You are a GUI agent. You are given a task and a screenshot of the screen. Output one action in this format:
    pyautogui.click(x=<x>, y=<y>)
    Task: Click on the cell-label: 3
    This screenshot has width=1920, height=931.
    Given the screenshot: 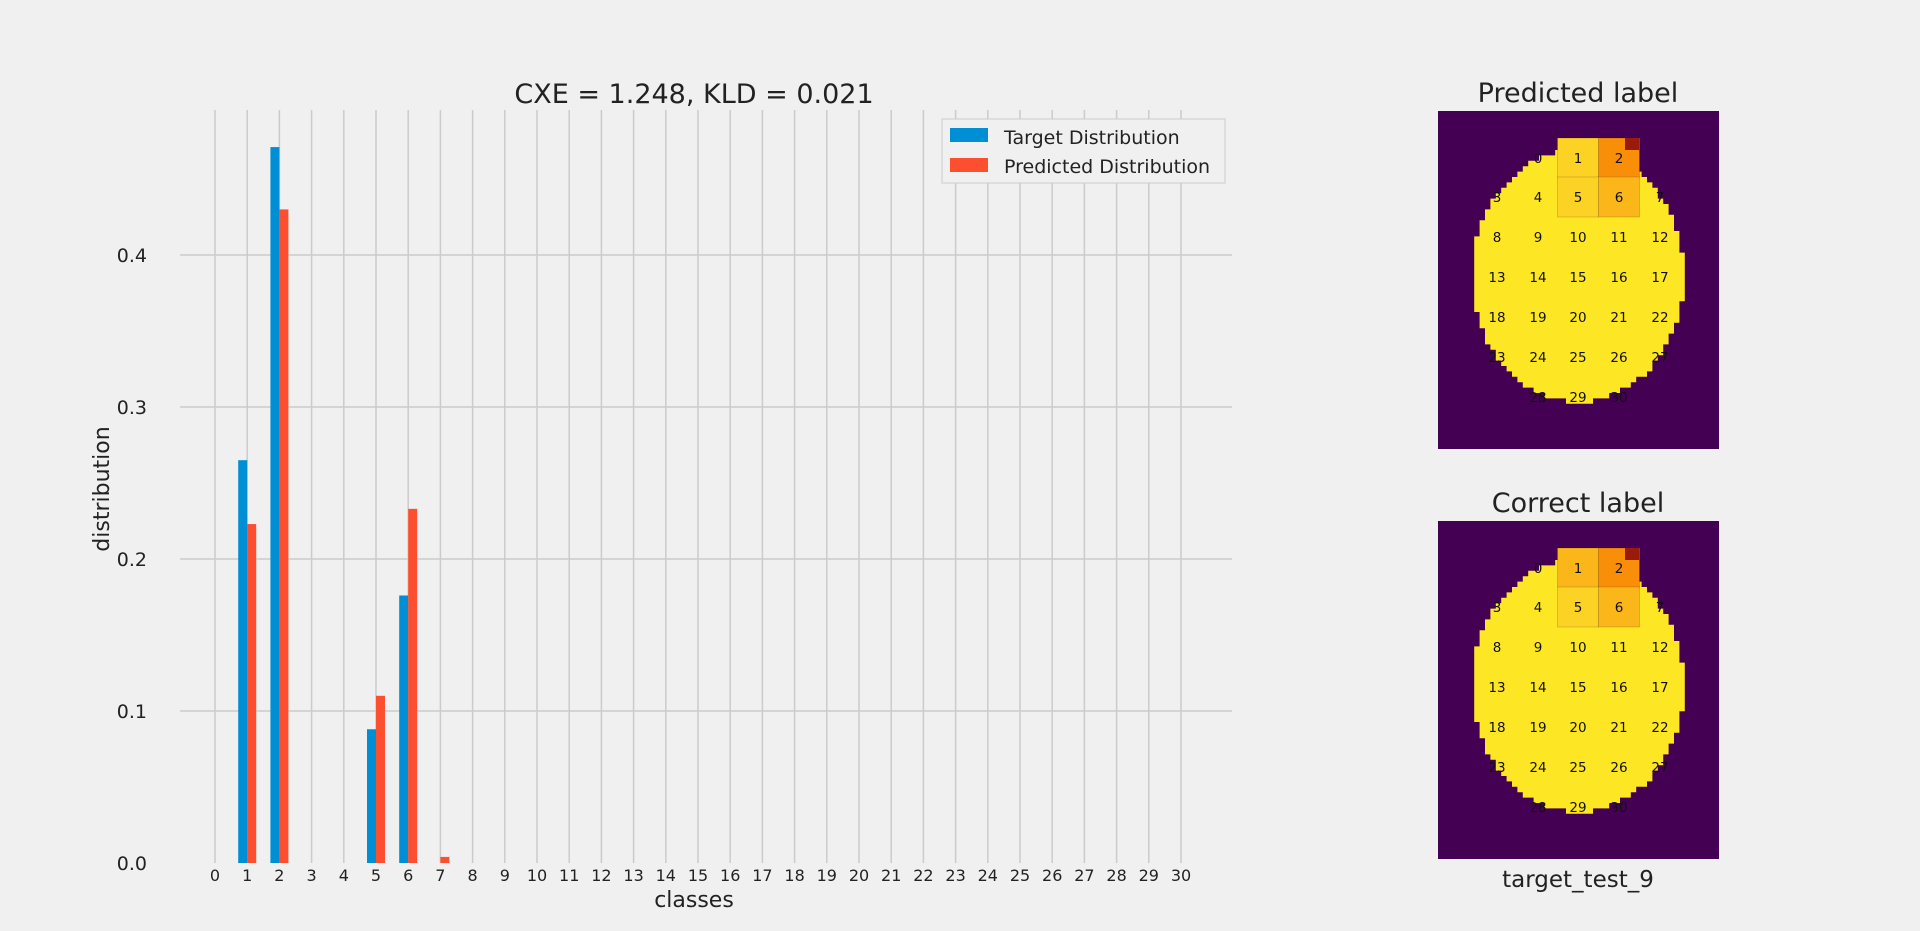 What is the action you would take?
    pyautogui.click(x=1497, y=608)
    